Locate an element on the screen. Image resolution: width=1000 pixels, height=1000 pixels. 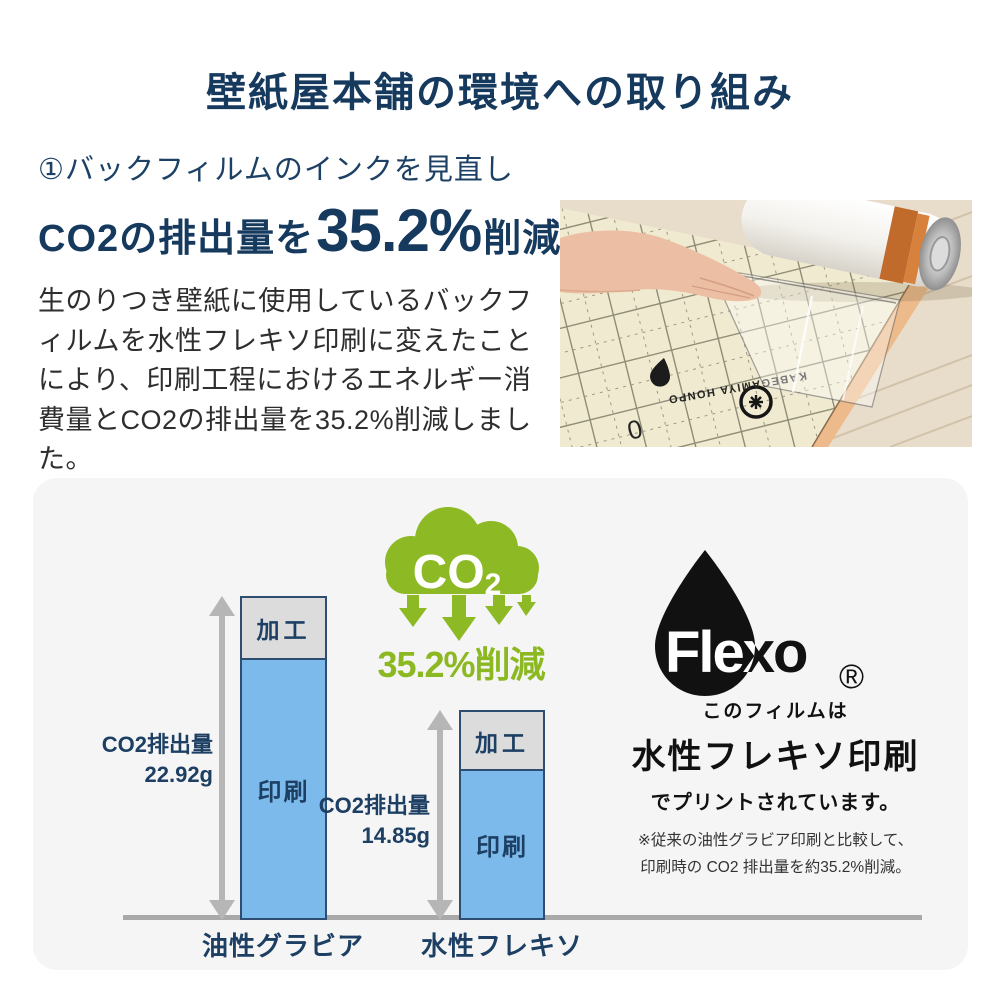
registered-trademark-icon: ® is located at coordinates (851, 677).